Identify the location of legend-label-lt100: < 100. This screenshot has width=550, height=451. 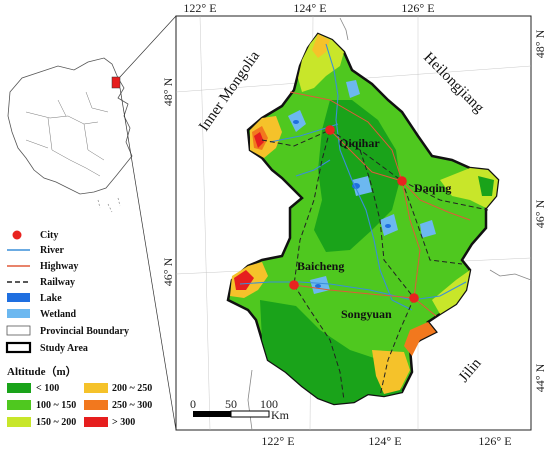
(47, 388).